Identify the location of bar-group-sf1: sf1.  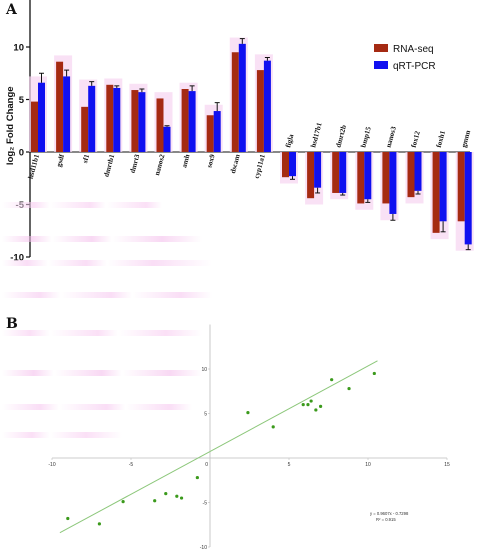
(88, 121).